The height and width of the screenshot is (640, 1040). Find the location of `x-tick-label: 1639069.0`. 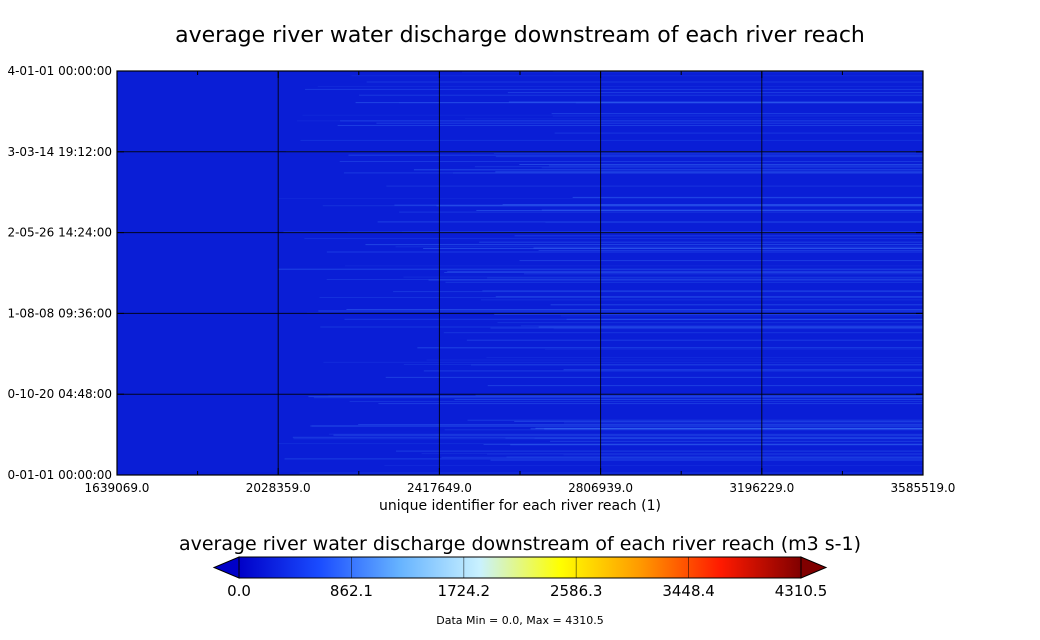

x-tick-label: 1639069.0 is located at coordinates (117, 488).